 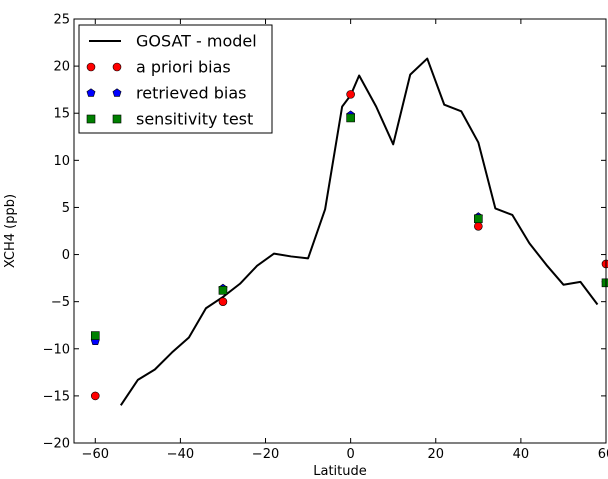 I want to click on x-tick-label: 20, so click(x=435, y=454).